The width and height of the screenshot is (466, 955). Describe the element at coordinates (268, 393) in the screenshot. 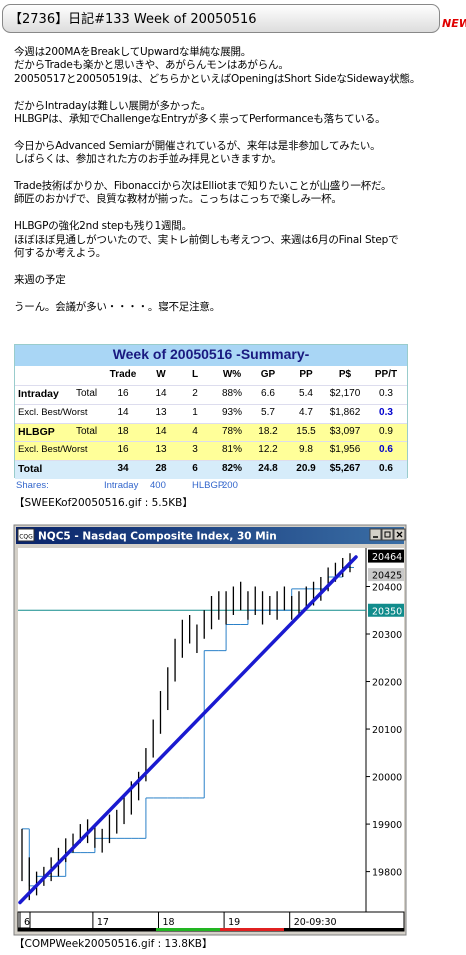

I see `table-cell: 6.6` at that location.